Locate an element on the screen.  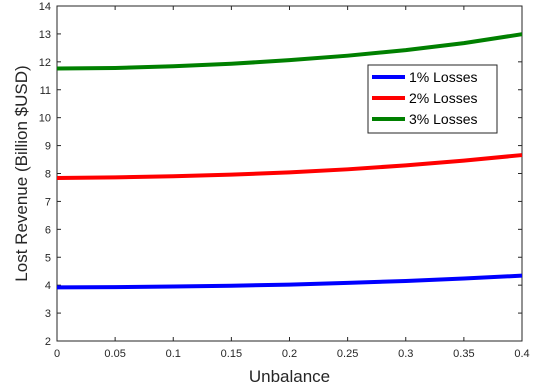
x-tick-label: 0.1 is located at coordinates (173, 354).